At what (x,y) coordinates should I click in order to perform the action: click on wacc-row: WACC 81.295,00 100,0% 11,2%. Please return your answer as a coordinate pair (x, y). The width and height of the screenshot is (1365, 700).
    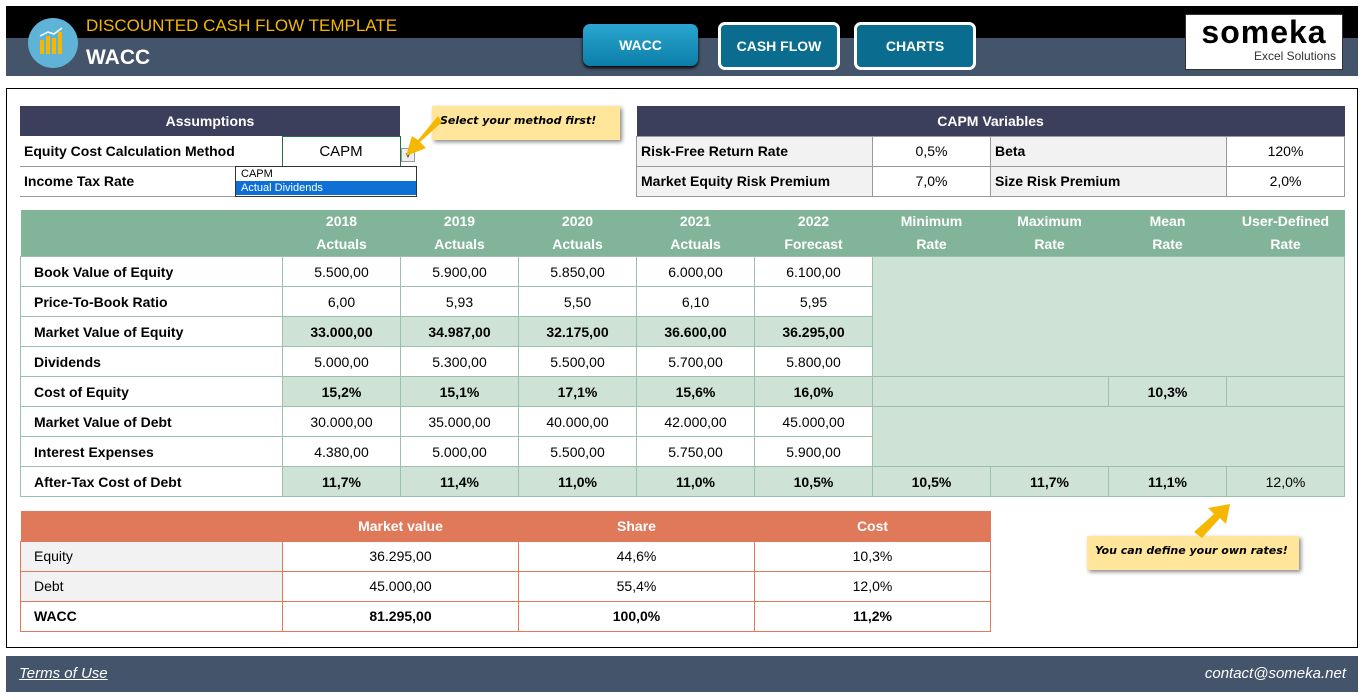
    Looking at the image, I should click on (505, 616).